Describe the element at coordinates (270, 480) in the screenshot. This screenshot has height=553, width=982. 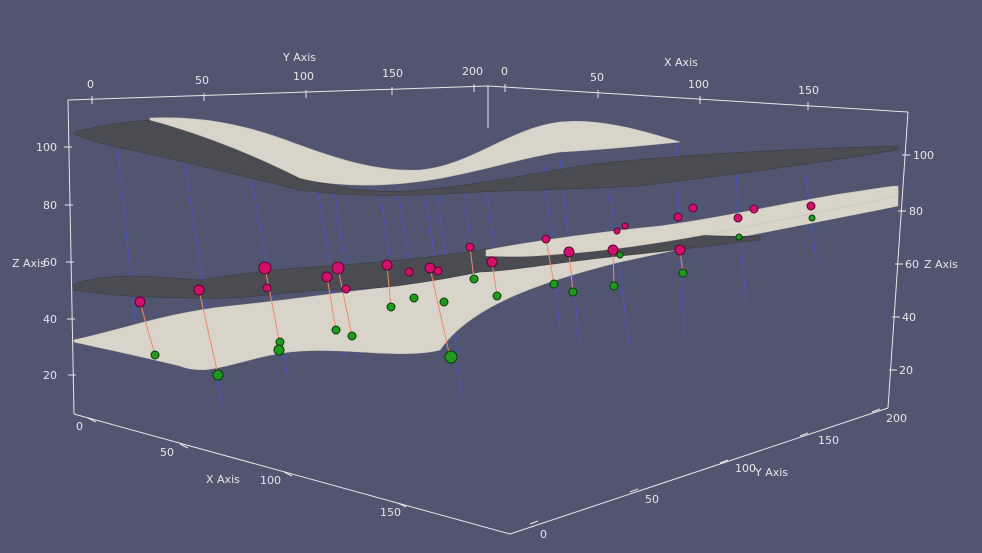
I see `bottom-x-tick-label: 100` at that location.